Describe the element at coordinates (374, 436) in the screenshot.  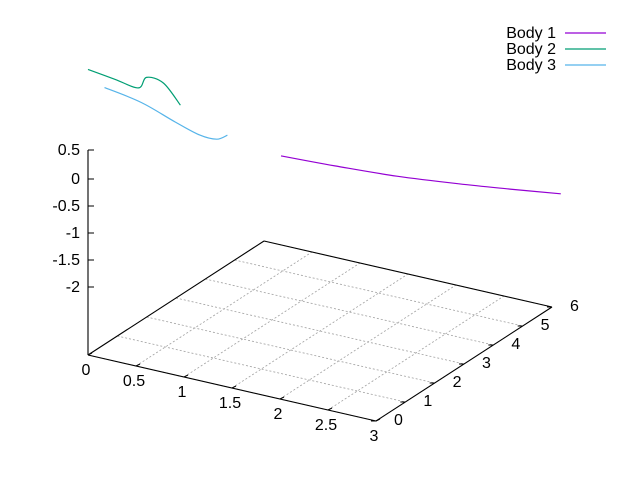
I see `x-tick-label-6: 3` at that location.